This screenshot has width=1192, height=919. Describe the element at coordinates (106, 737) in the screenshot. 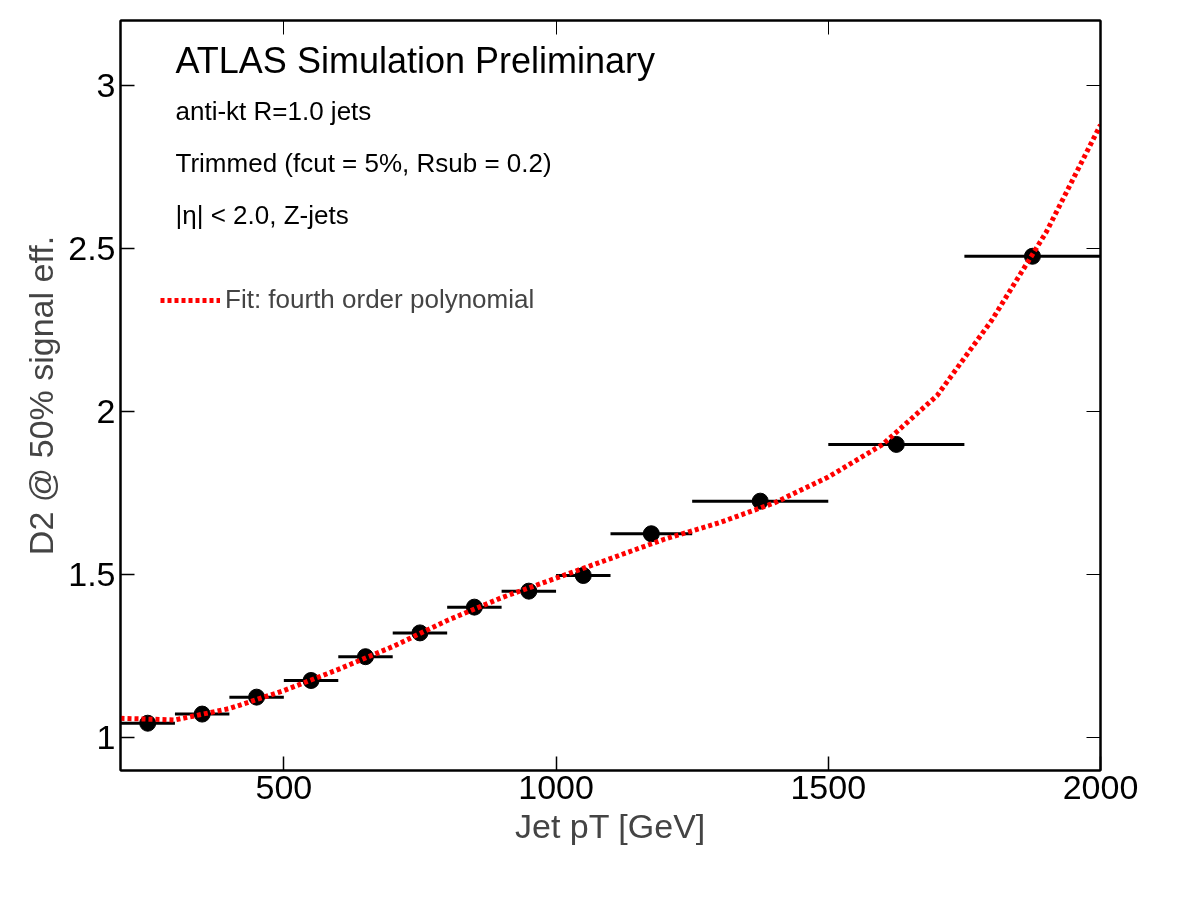

I see `y-tick-label: 1` at that location.